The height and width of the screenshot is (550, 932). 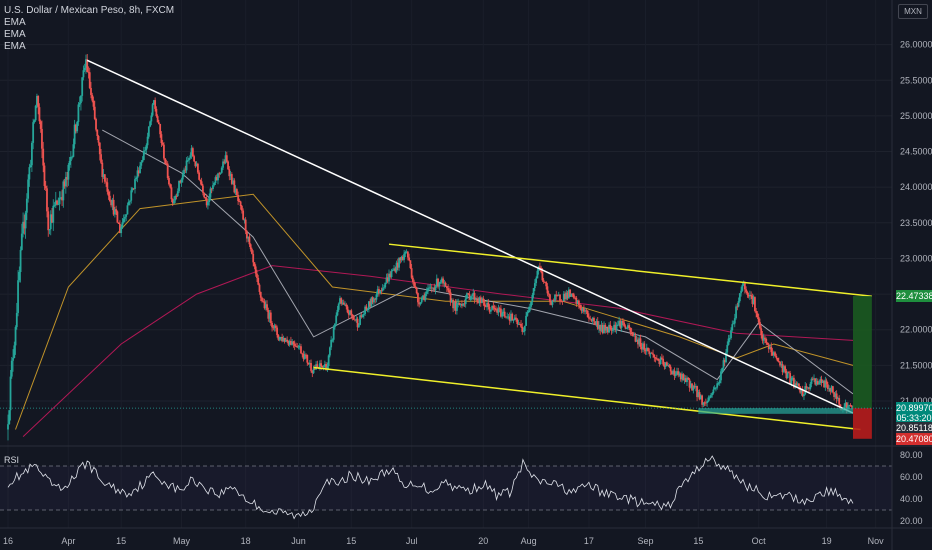 I want to click on price-tag: 20.47080, so click(x=914, y=439).